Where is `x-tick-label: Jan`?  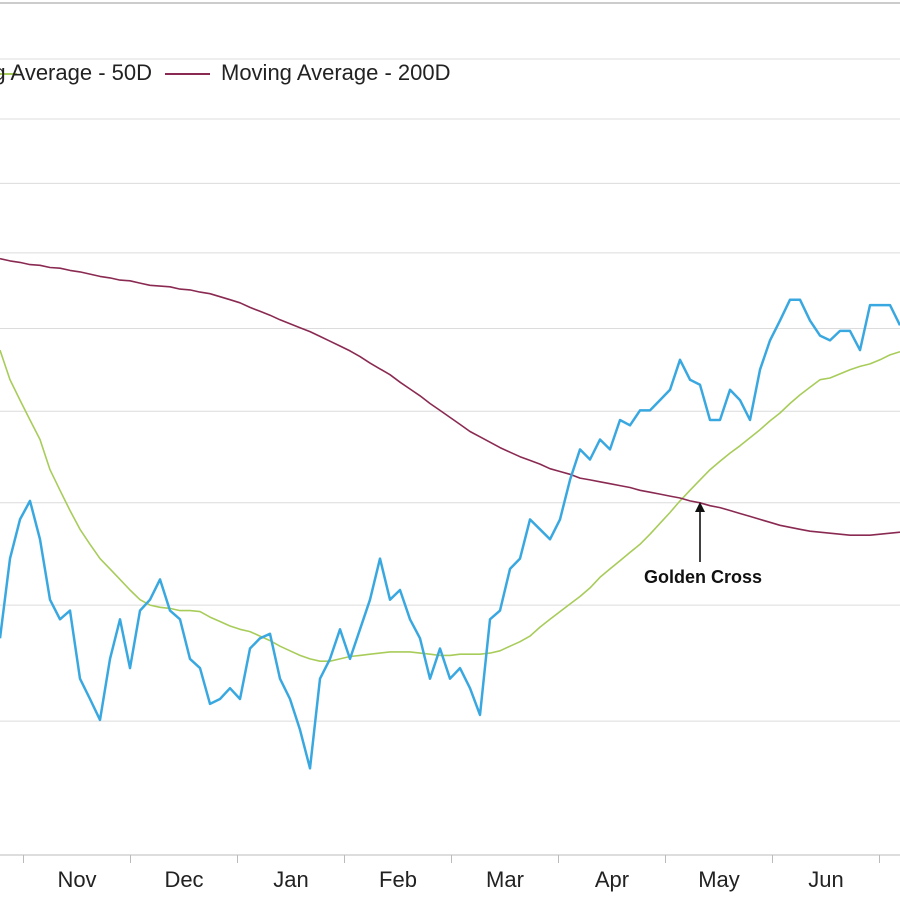 x-tick-label: Jan is located at coordinates (290, 879).